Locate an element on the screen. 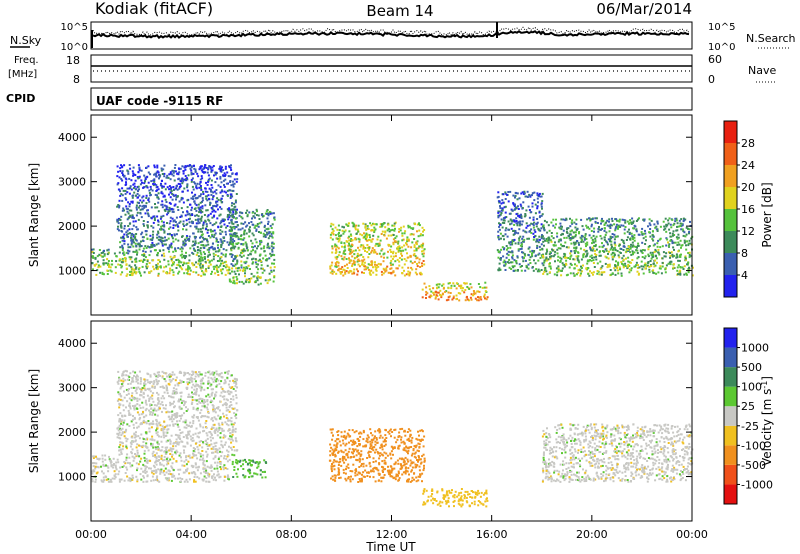 The width and height of the screenshot is (800, 554). colorbar-bin is located at coordinates (730, 154).